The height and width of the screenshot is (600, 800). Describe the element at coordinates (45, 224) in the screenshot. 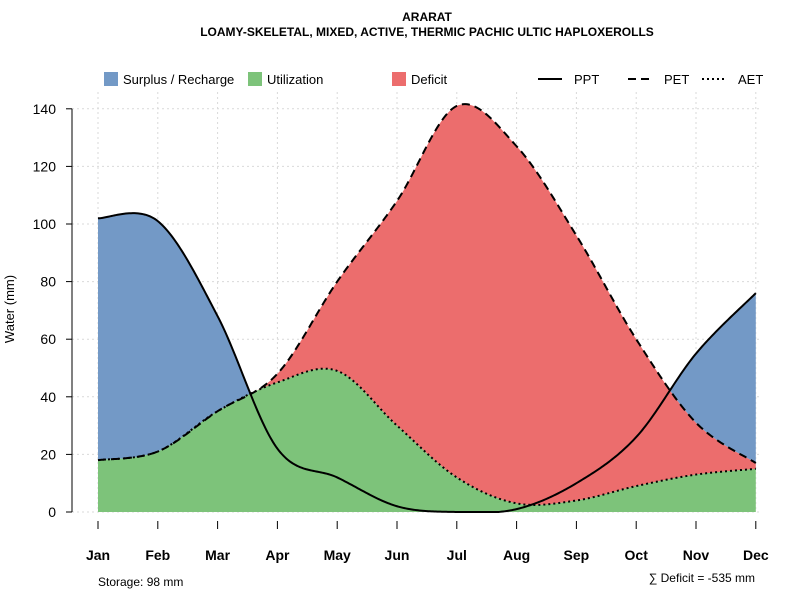

I see `y-tick-label-5: 100` at that location.